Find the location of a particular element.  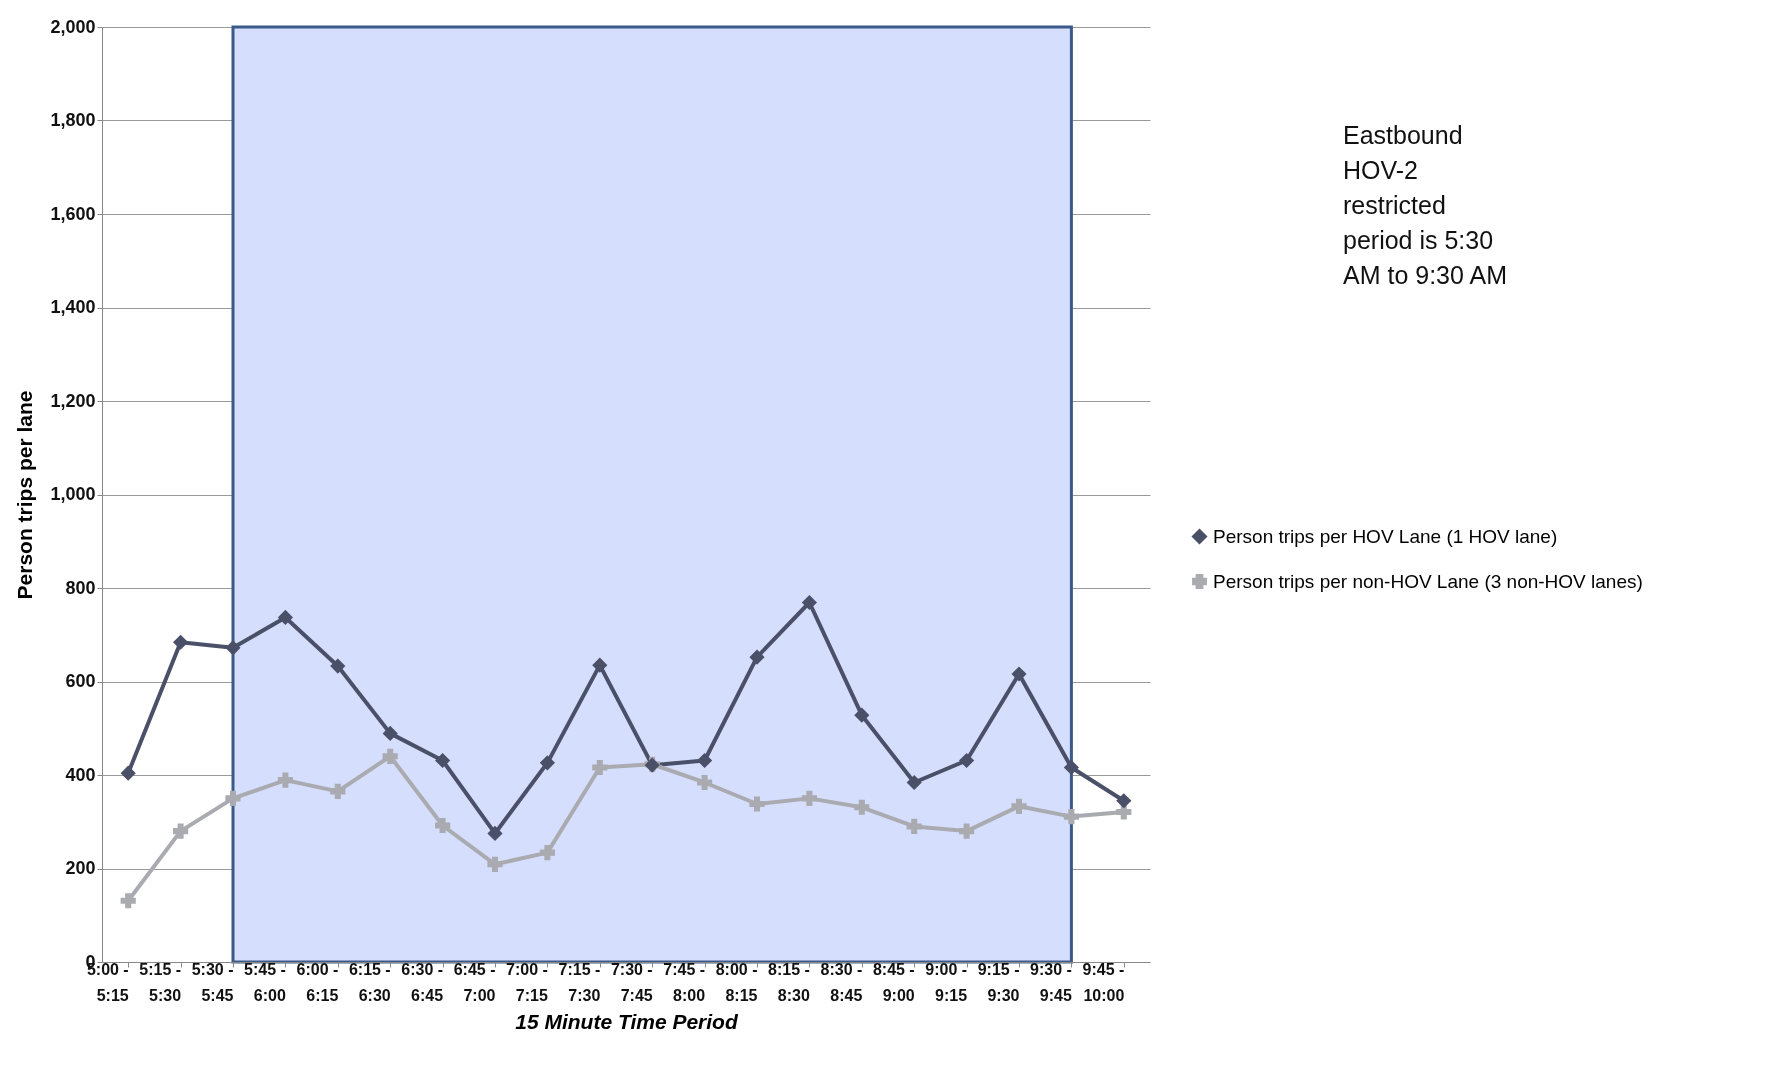

x-tick-label: 5:45 - 6:00 is located at coordinates (265, 982).